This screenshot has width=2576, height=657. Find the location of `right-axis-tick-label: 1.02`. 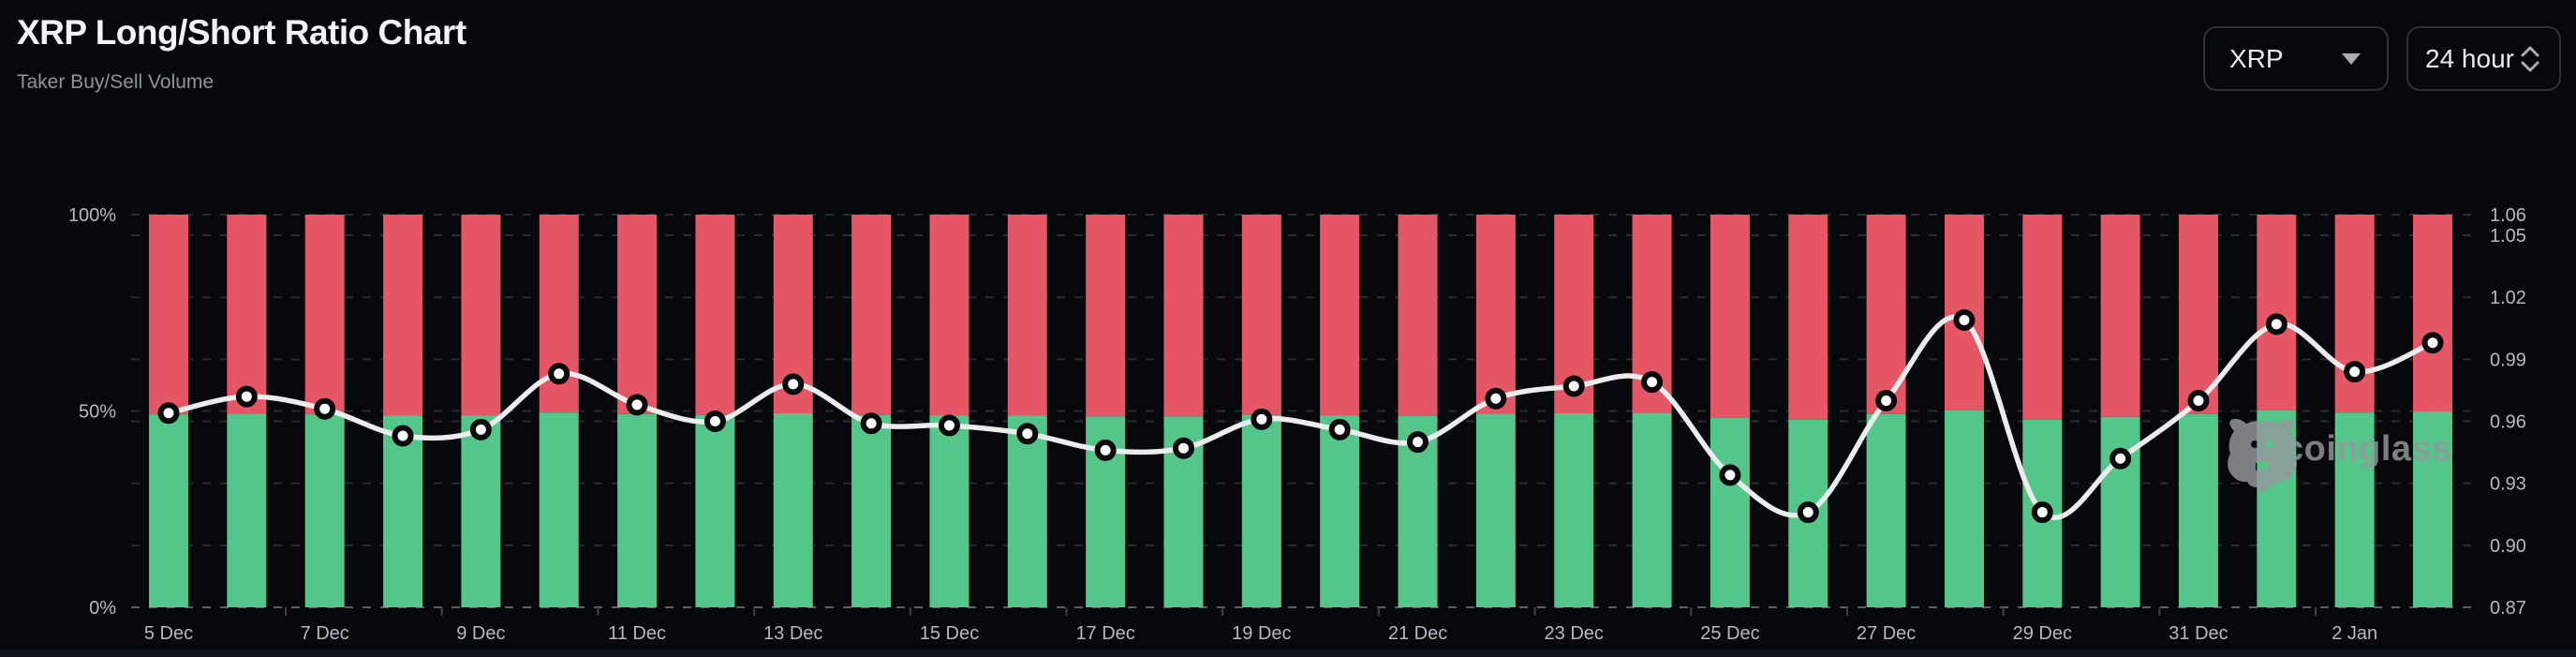

right-axis-tick-label: 1.02 is located at coordinates (2508, 298).